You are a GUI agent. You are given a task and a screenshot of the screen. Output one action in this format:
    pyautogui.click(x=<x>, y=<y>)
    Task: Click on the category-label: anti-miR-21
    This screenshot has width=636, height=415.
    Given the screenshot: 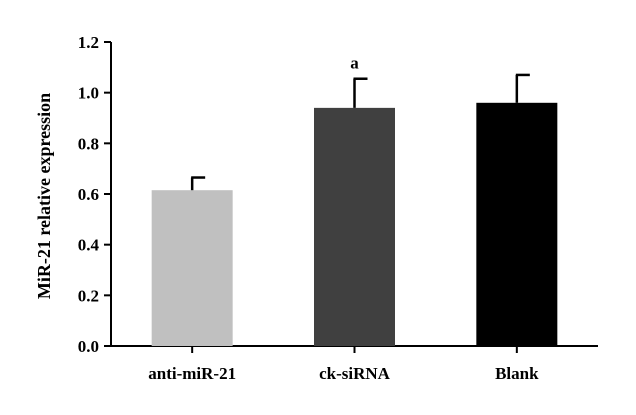 What is the action you would take?
    pyautogui.click(x=192, y=373)
    